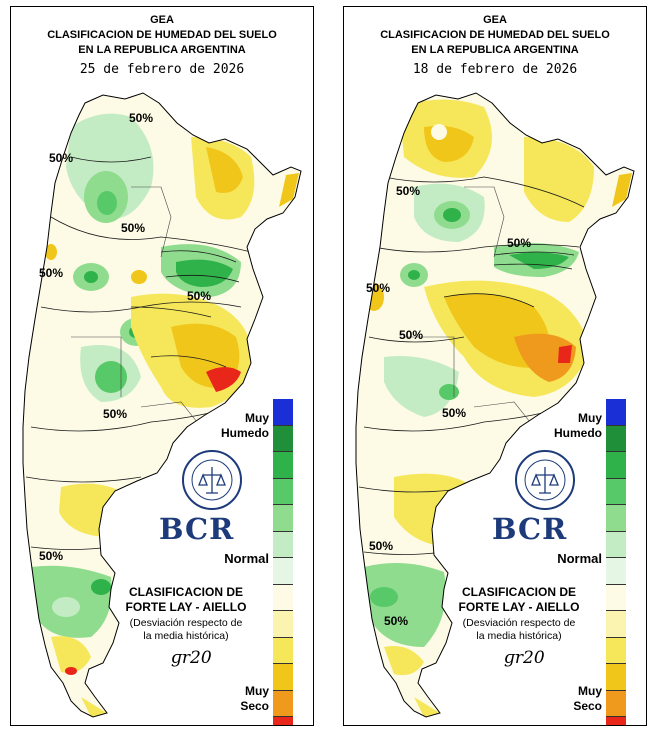 Image resolution: width=651 pixels, height=735 pixels. I want to click on map-date: 18 de febrero de 2026, so click(495, 69).